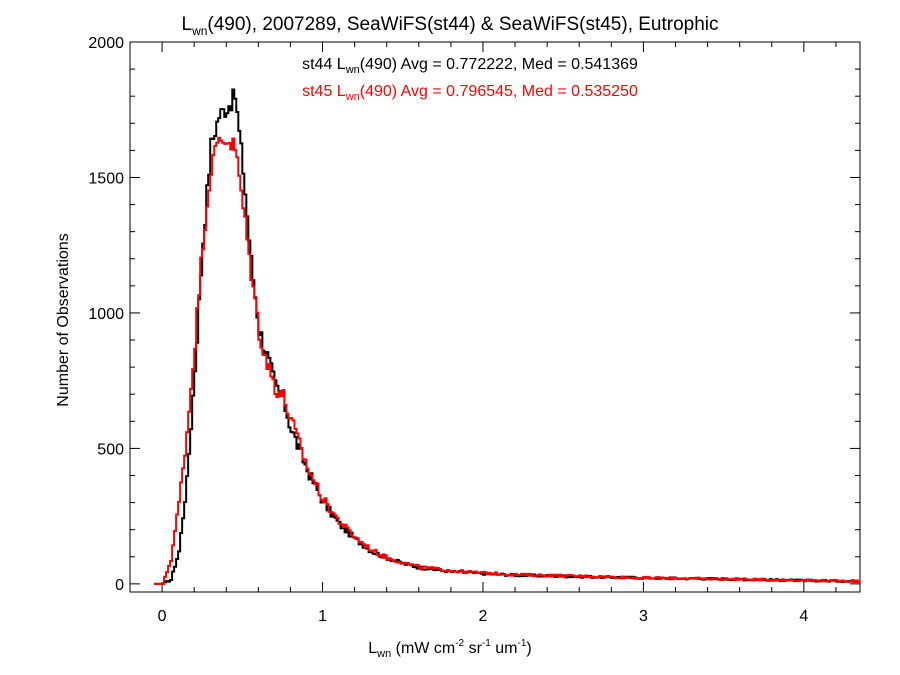 The height and width of the screenshot is (675, 900). What do you see at coordinates (483, 616) in the screenshot?
I see `x-tick-label: 2` at bounding box center [483, 616].